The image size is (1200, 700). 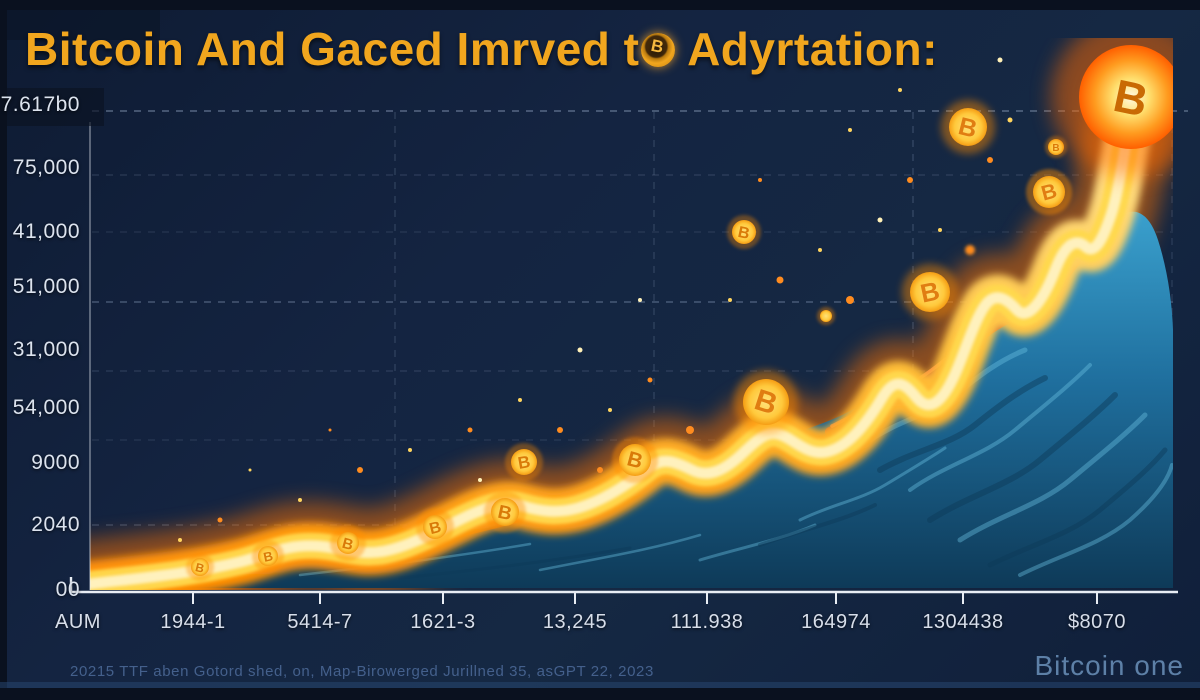 What do you see at coordinates (80, 25) in the screenshot?
I see `corner-shade` at bounding box center [80, 25].